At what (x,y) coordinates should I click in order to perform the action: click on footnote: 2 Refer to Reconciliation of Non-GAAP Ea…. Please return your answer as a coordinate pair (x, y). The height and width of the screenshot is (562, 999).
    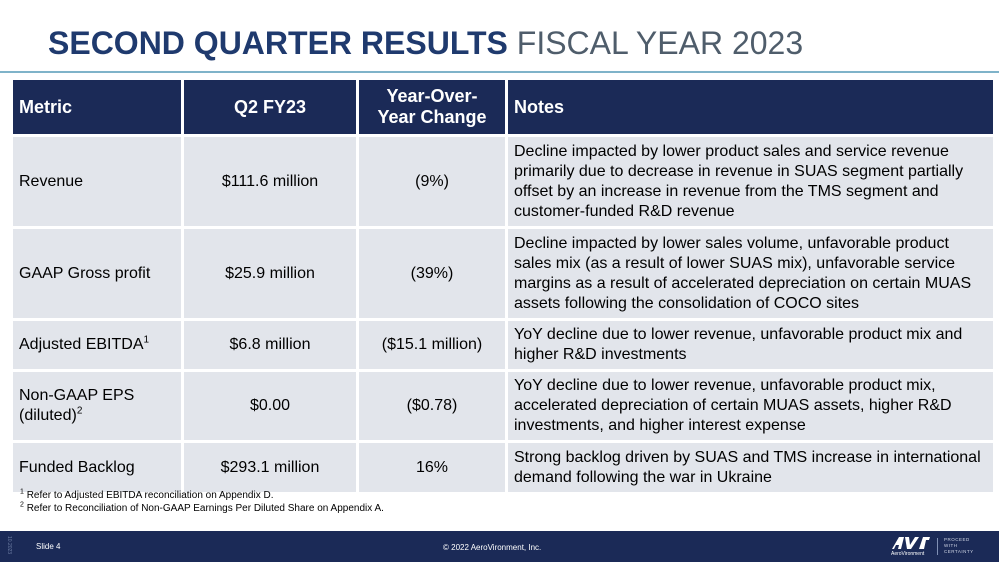
    Looking at the image, I should click on (202, 508).